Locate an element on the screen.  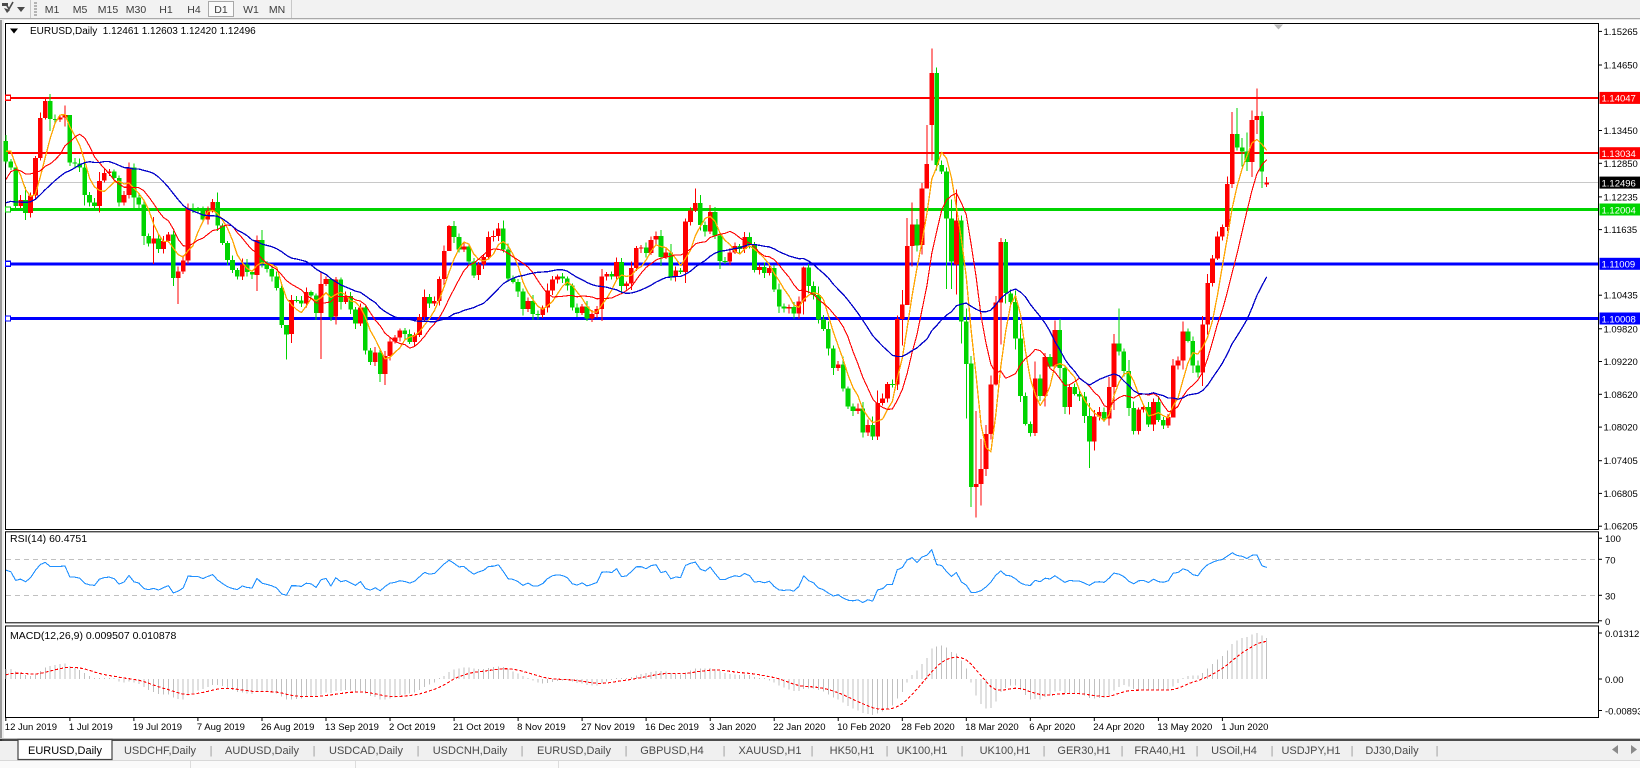
svg-text: USDCHF,Daily is located at coordinates (160, 751).